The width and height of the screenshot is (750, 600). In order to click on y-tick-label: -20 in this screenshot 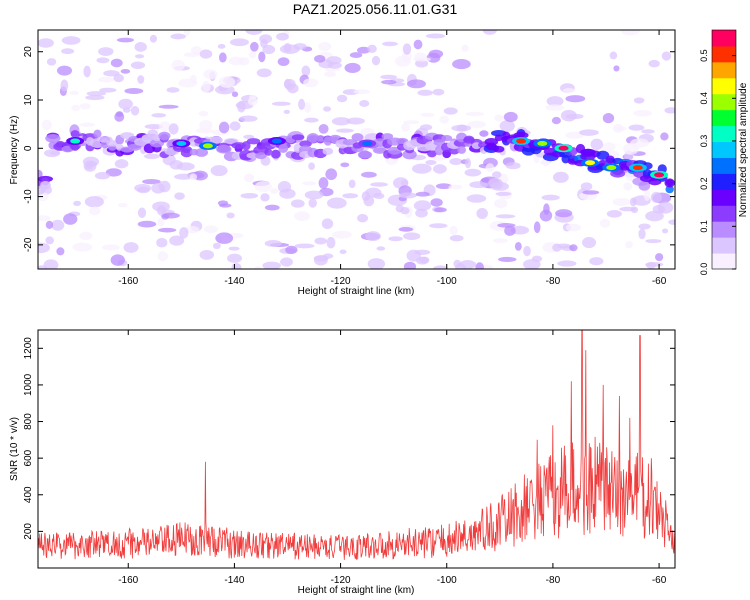, I will do `click(28, 244)`.